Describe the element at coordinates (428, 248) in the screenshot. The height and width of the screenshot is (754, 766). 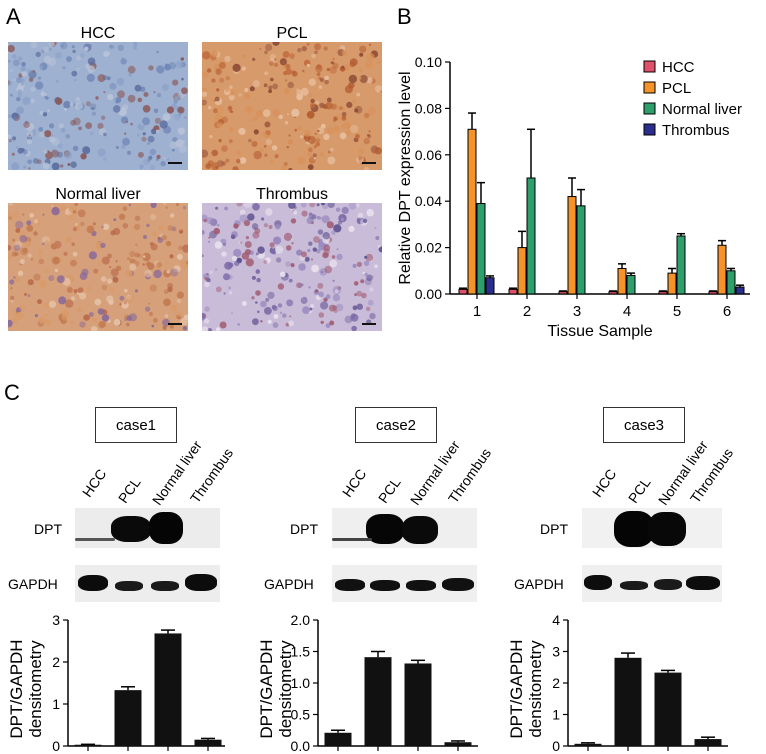
I see `y-tick-label: 0.02` at that location.